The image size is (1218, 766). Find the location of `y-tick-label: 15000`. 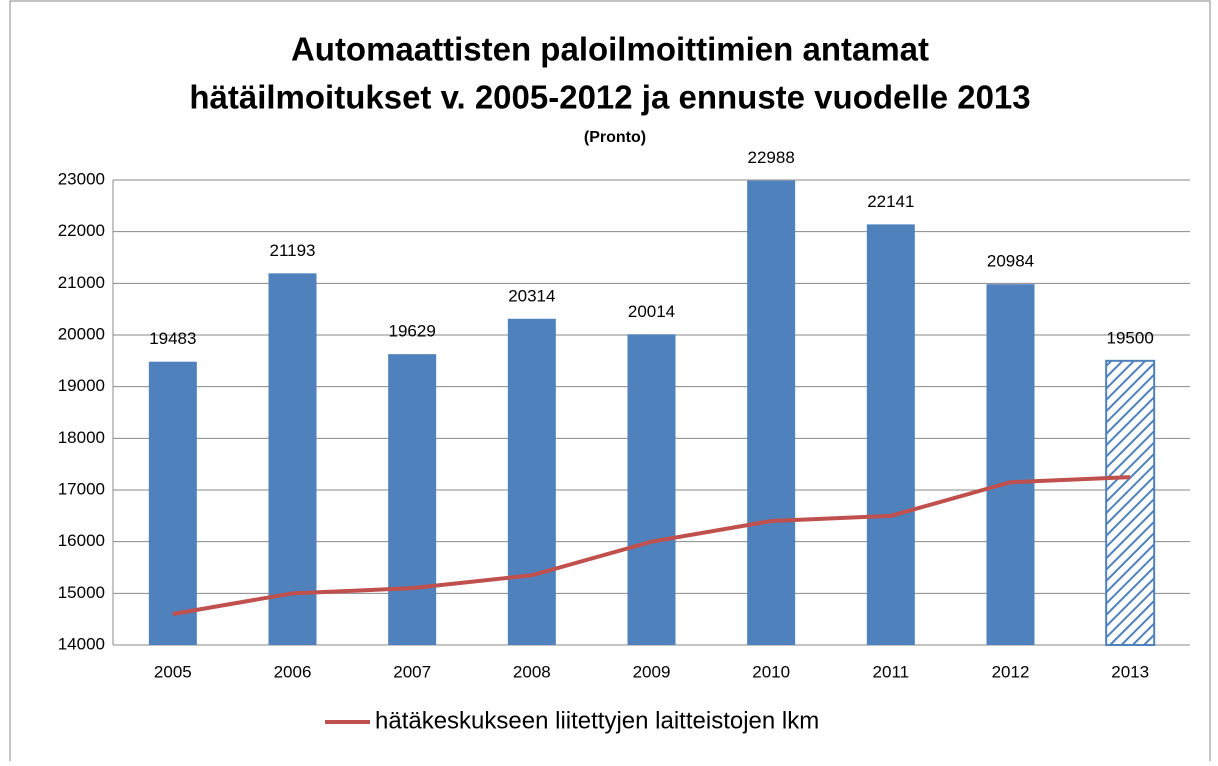

y-tick-label: 15000 is located at coordinates (81, 592).